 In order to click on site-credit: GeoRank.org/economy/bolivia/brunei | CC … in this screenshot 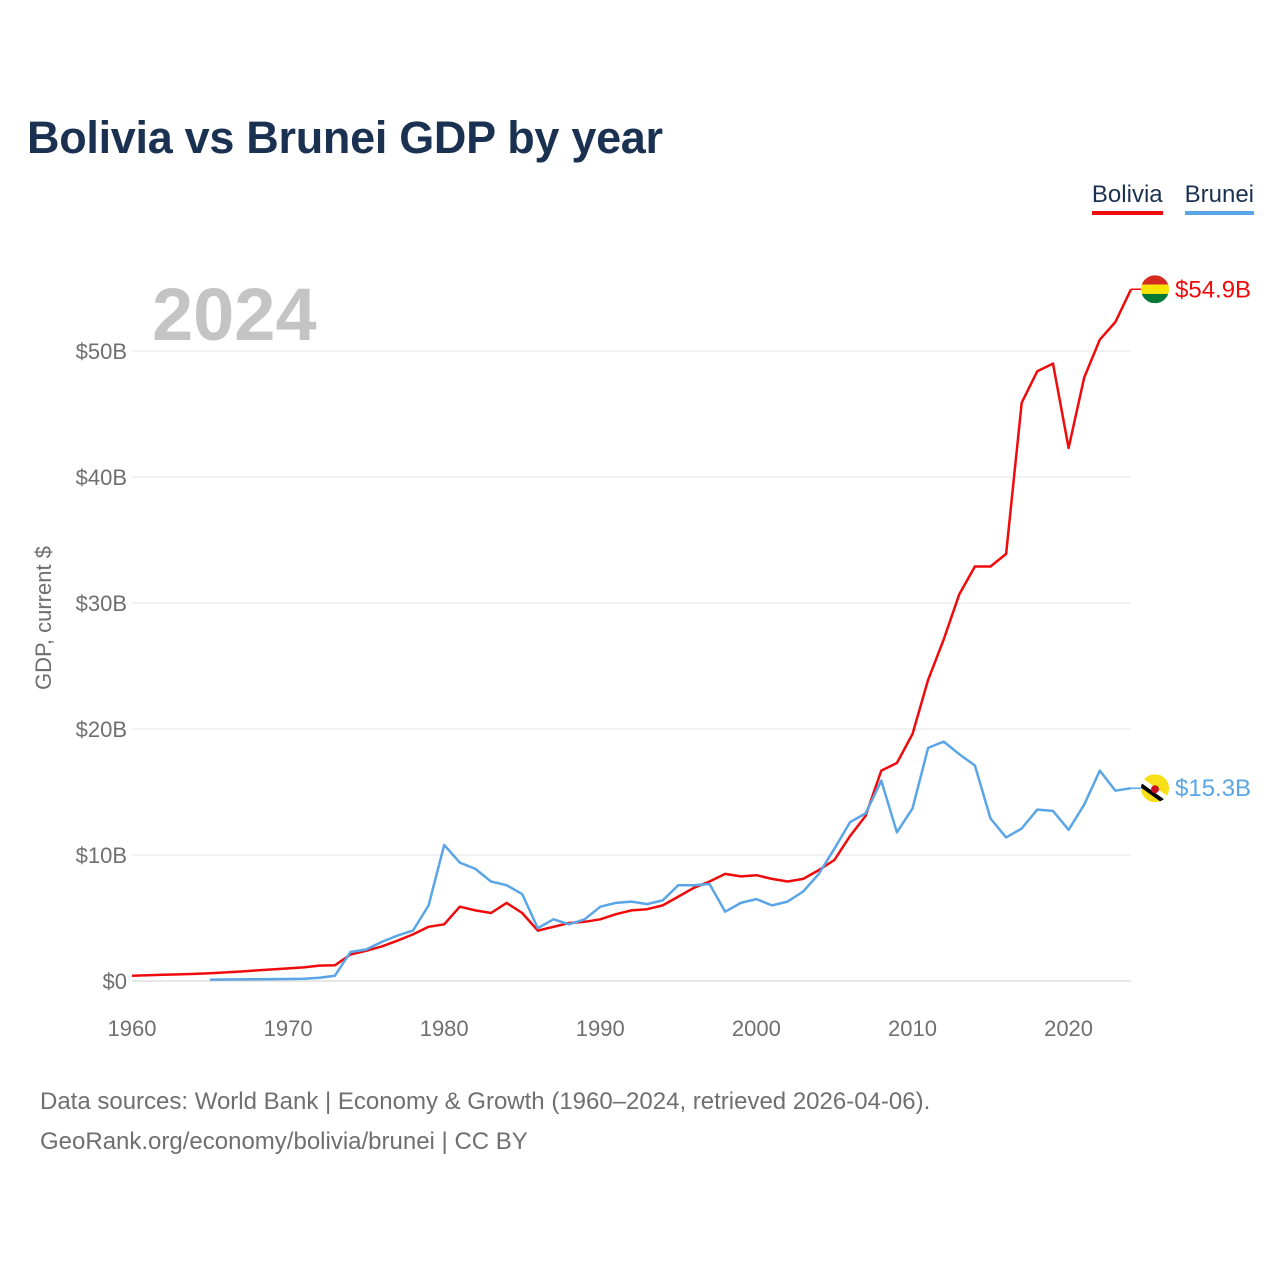, I will do `click(284, 1141)`.